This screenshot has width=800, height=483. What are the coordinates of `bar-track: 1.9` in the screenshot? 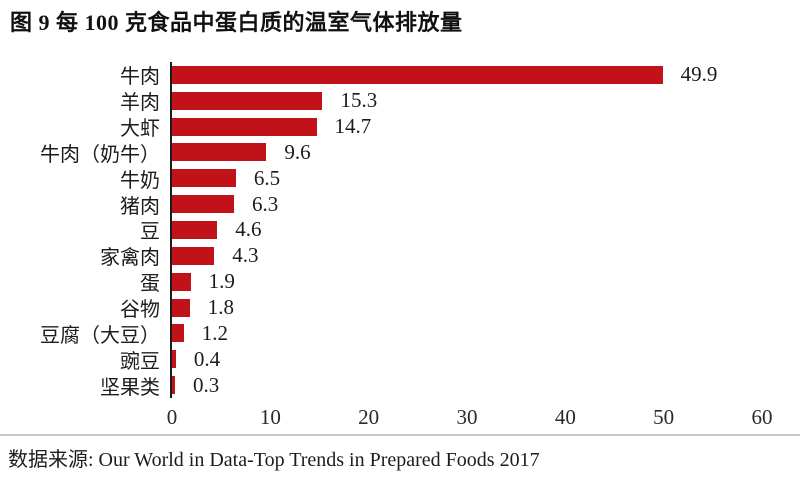 It's located at (485, 281).